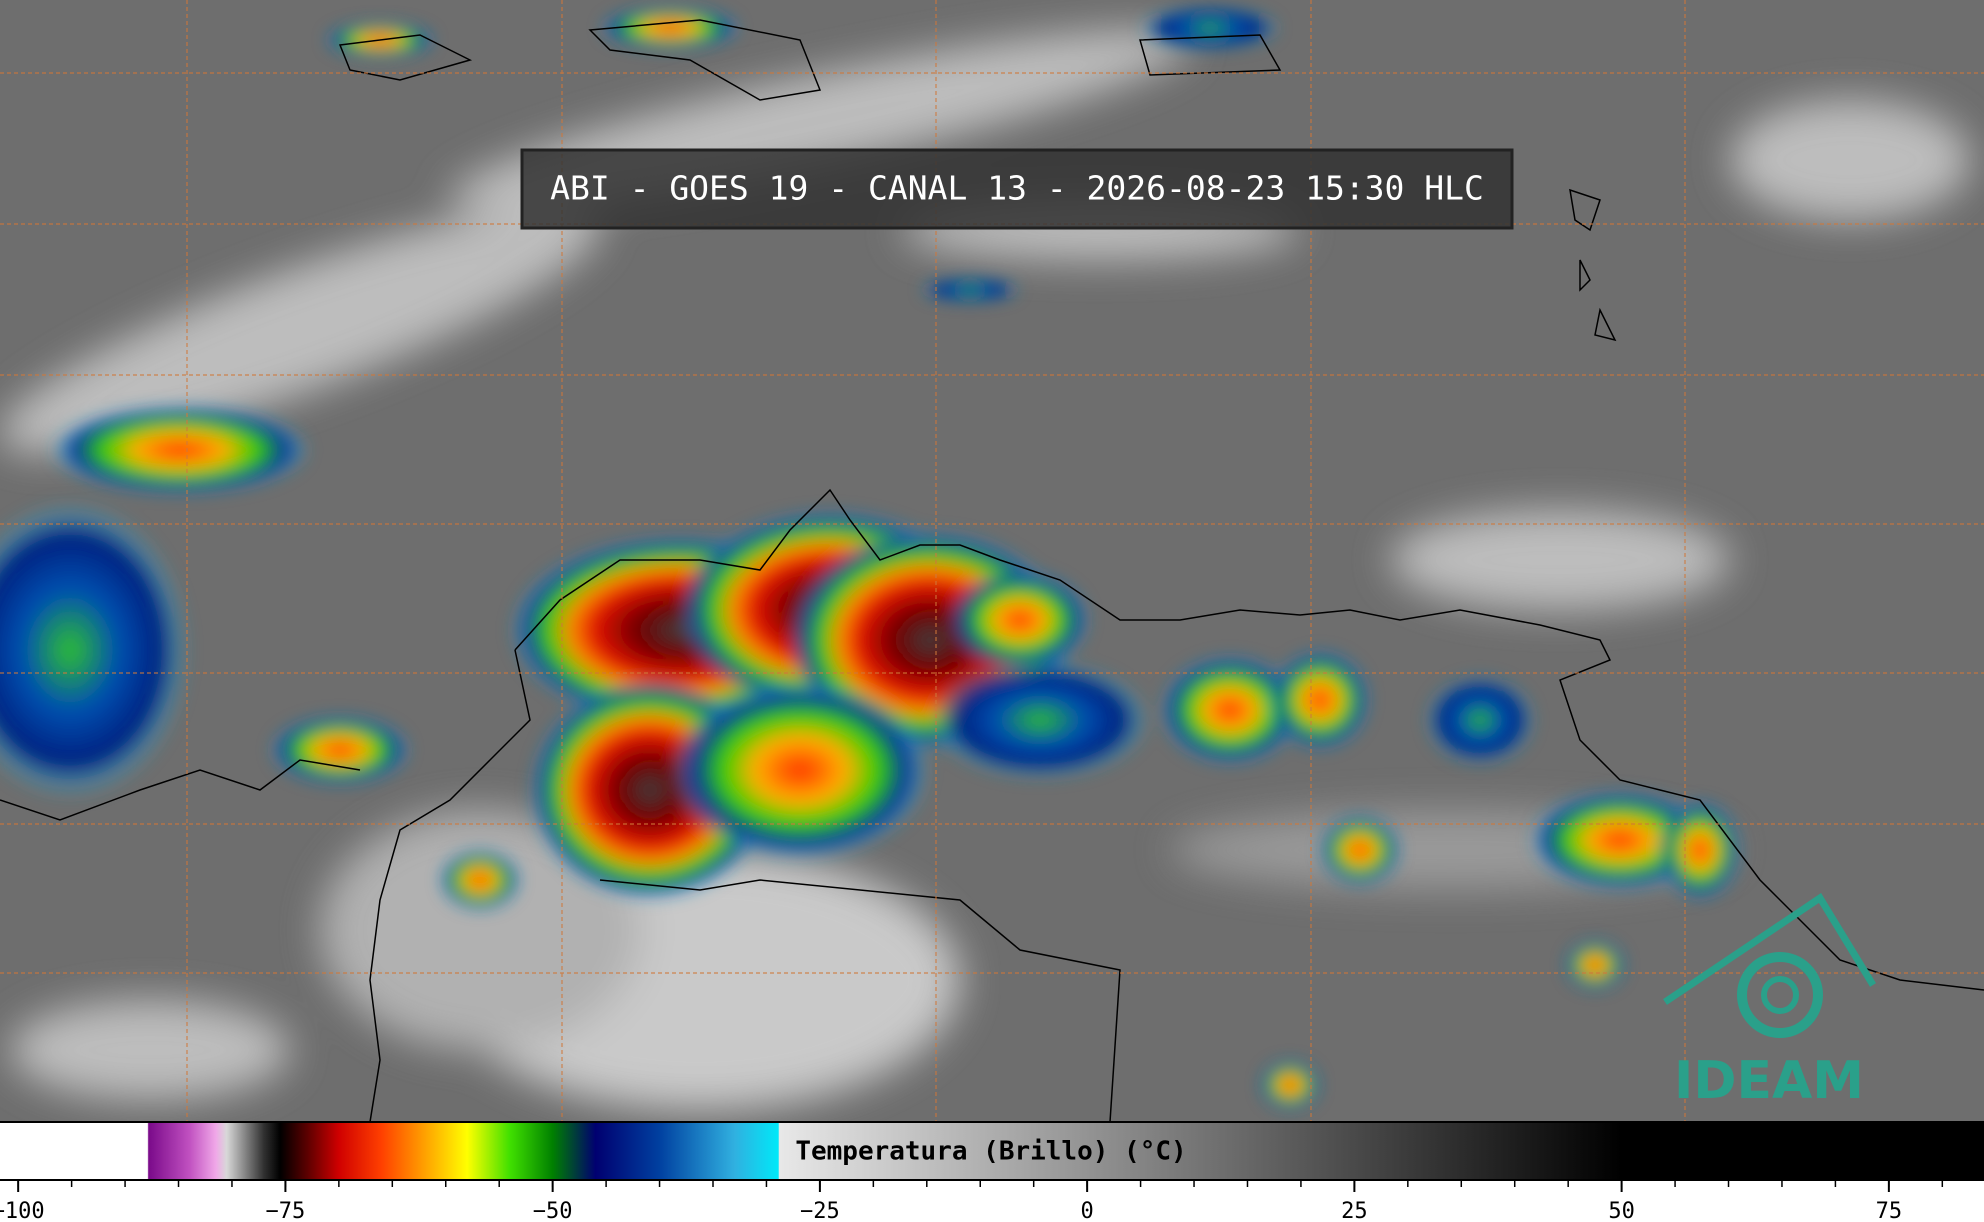  What do you see at coordinates (1889, 1210) in the screenshot?
I see `tick-label: 75` at bounding box center [1889, 1210].